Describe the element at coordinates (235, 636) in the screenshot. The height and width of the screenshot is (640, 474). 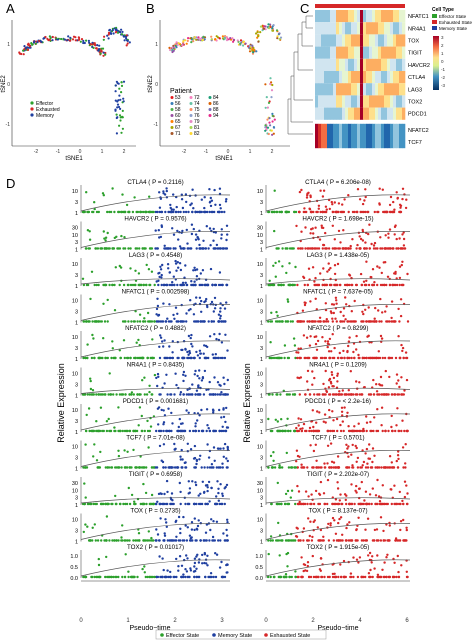
I see `d-legend-memory: Memory State` at that location.